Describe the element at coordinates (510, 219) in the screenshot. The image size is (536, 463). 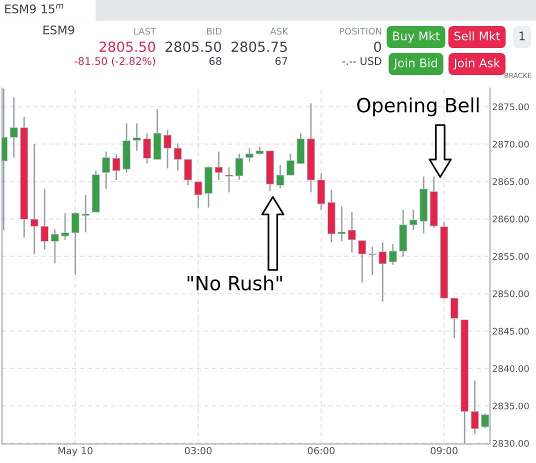
I see `y-tick-label: 2860.00` at that location.